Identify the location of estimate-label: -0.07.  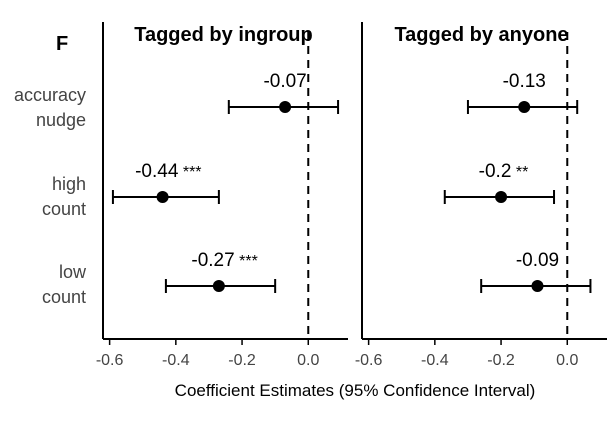
(284, 81).